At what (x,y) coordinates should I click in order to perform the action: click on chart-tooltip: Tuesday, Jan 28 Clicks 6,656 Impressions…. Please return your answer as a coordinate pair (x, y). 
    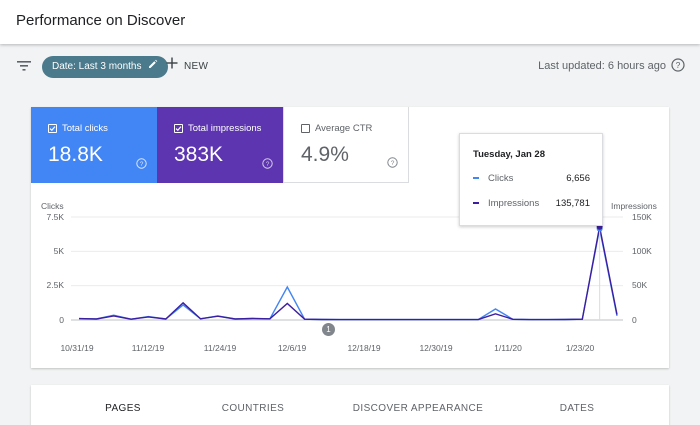
    Looking at the image, I should click on (531, 179).